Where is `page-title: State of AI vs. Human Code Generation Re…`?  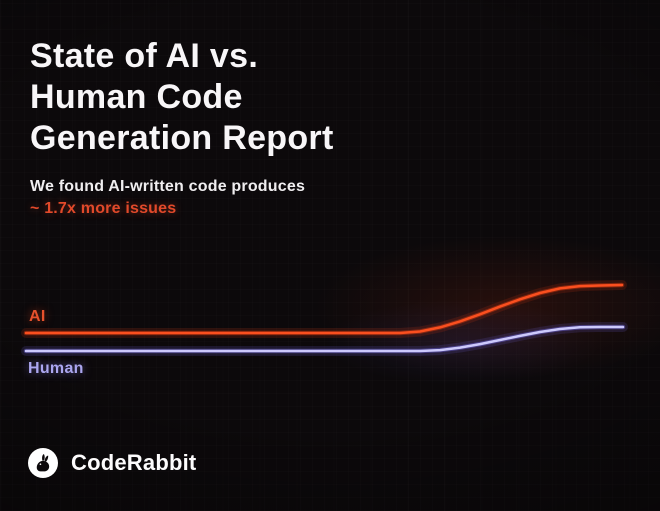 page-title: State of AI vs. Human Code Generation Re… is located at coordinates (182, 97).